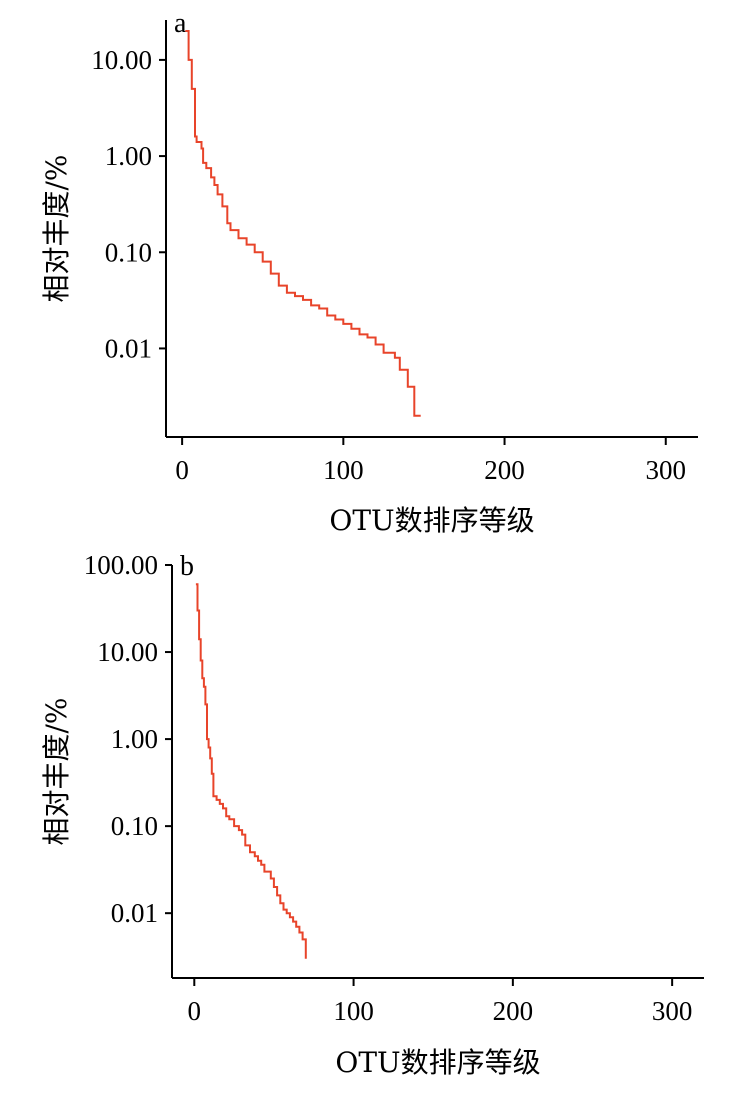 This screenshot has width=750, height=1095. What do you see at coordinates (187, 566) in the screenshot?
I see `panel-label: b` at bounding box center [187, 566].